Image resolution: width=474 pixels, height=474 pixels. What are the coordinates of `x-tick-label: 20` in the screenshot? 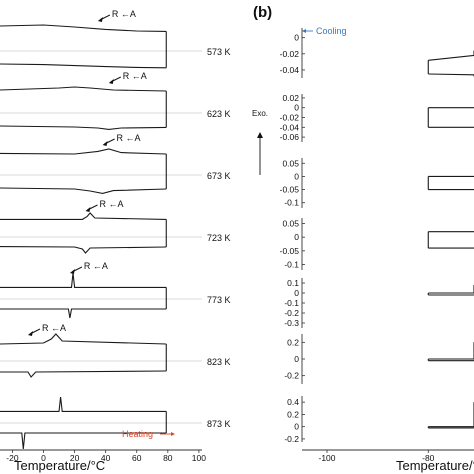 It's located at (75, 458).